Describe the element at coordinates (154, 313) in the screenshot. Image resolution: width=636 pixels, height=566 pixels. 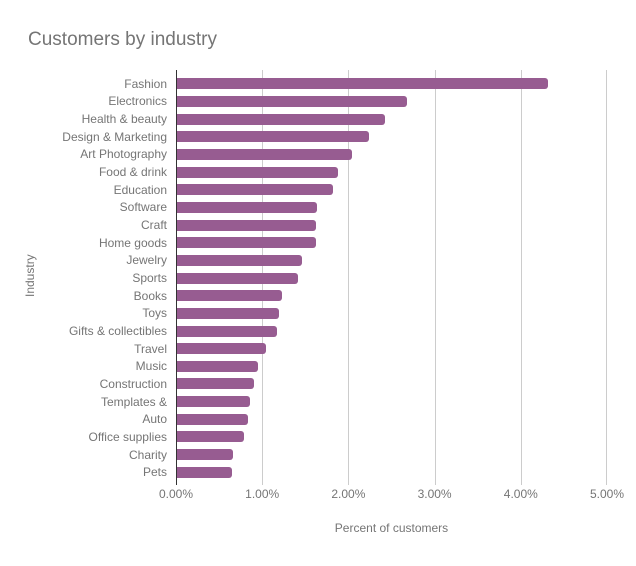
I see `category-label: Toys` at that location.